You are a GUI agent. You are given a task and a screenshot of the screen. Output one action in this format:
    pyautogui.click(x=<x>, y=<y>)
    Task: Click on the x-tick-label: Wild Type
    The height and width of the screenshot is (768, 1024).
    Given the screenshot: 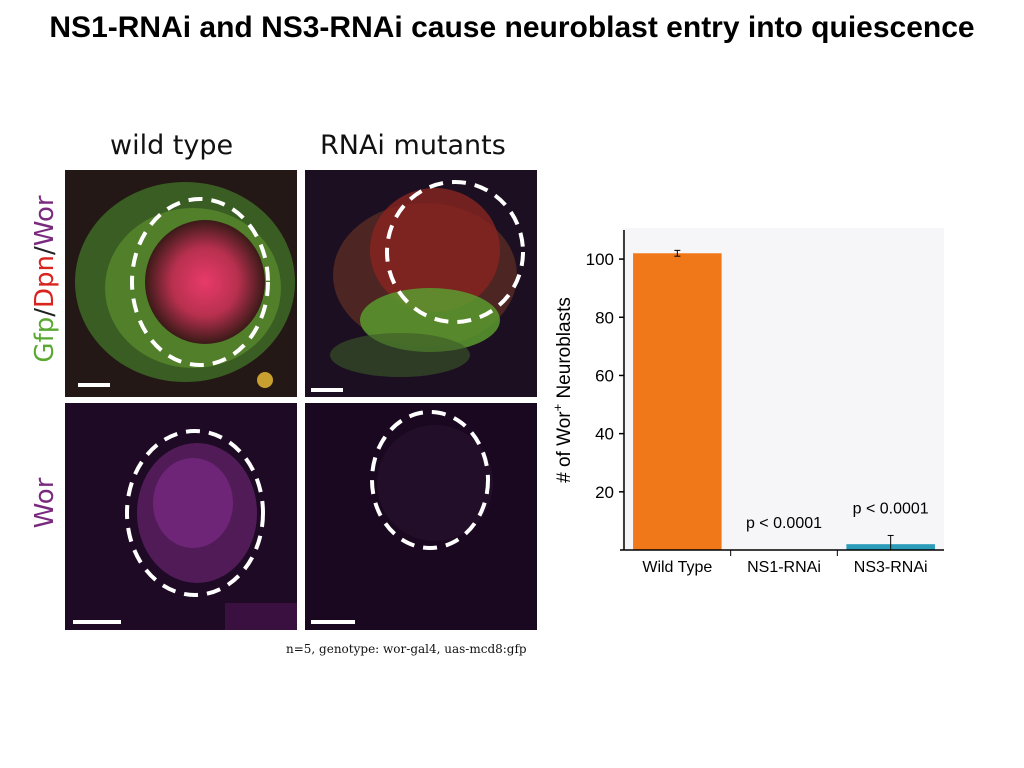 What is the action you would take?
    pyautogui.click(x=677, y=567)
    